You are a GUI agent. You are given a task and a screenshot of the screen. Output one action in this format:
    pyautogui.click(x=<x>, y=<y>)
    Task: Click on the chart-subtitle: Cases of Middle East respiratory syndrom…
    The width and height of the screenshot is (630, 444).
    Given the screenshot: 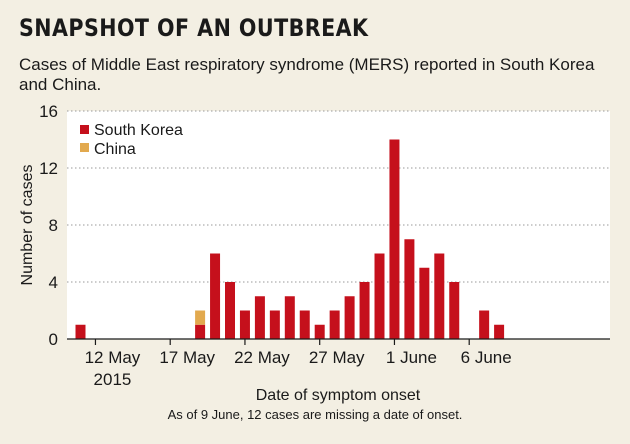 What is the action you would take?
    pyautogui.click(x=307, y=74)
    